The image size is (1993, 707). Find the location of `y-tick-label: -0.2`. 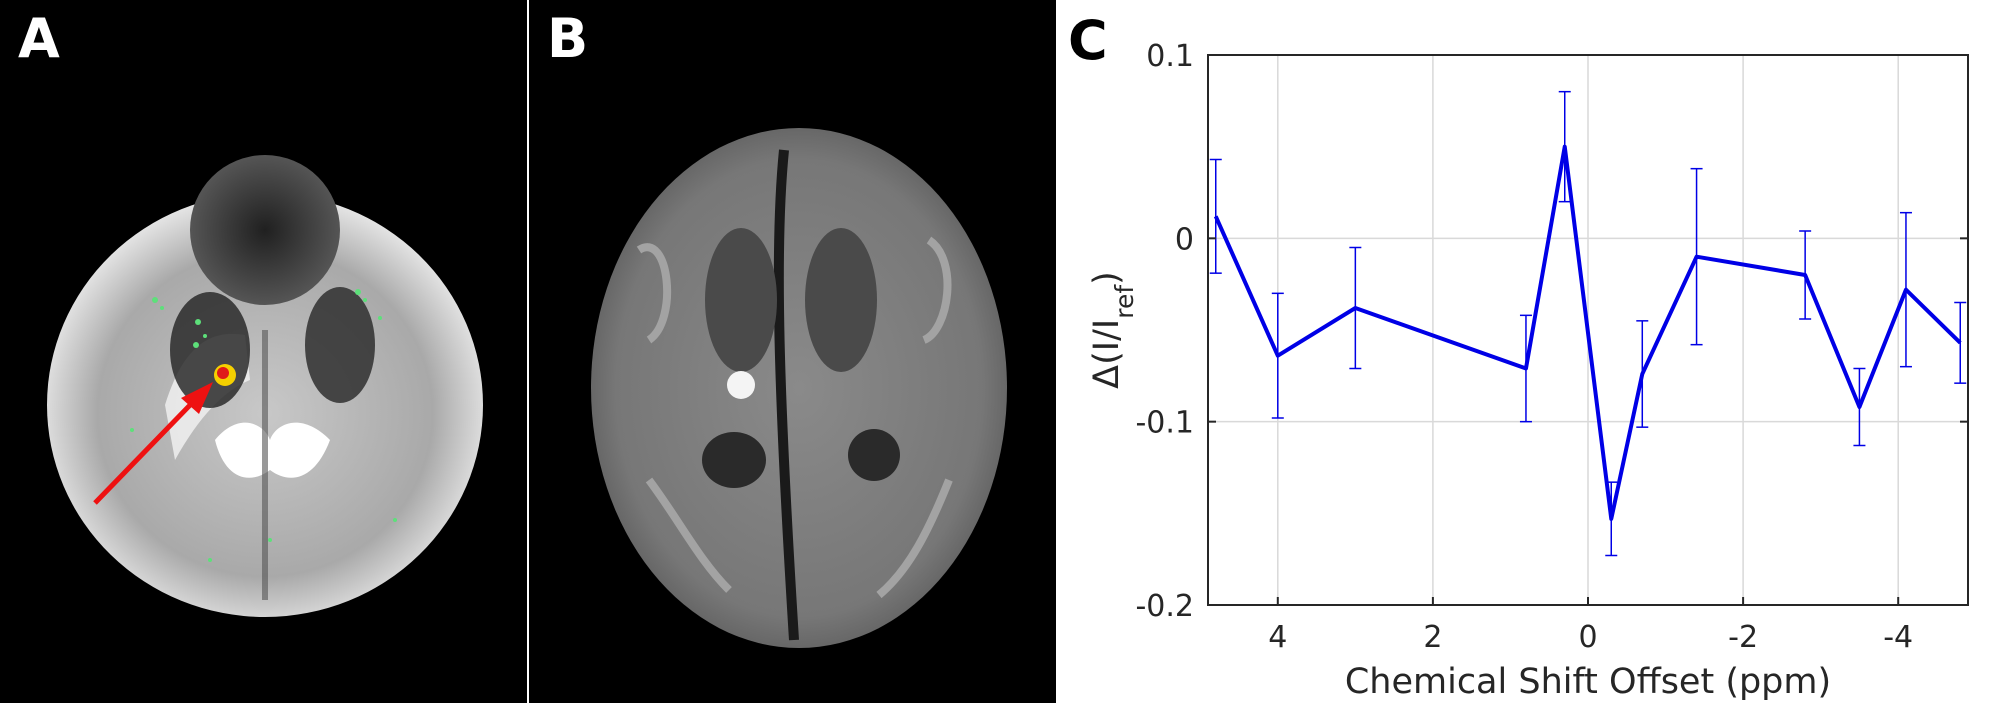

y-tick-label: -0.2 is located at coordinates (1164, 606).